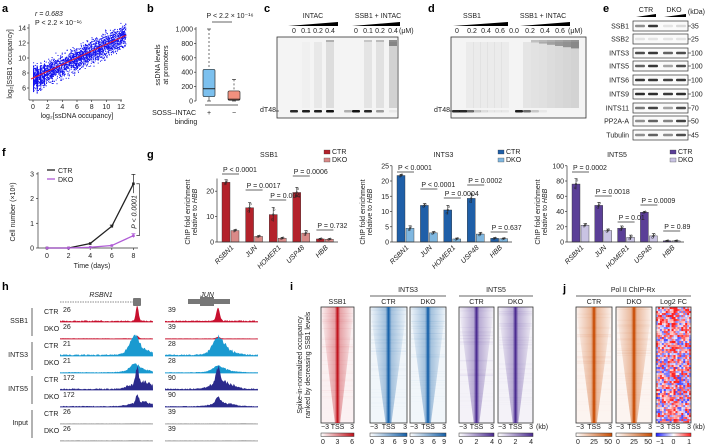  I want to click on track-scale-label: 90, so click(172, 378).